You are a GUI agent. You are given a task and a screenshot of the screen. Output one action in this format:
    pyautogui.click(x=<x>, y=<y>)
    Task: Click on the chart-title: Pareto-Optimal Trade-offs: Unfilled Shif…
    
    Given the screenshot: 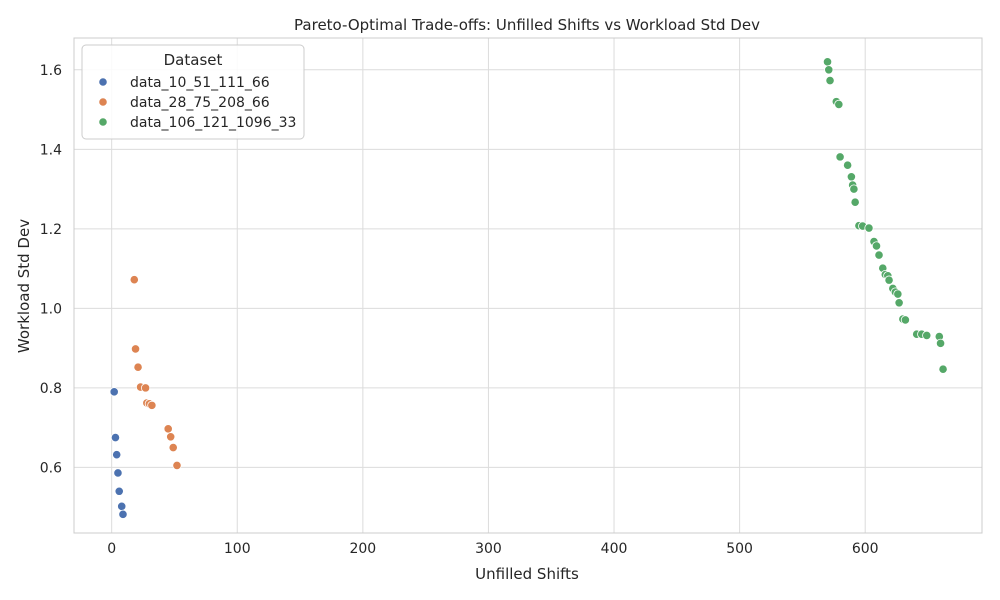 What is the action you would take?
    pyautogui.click(x=527, y=25)
    